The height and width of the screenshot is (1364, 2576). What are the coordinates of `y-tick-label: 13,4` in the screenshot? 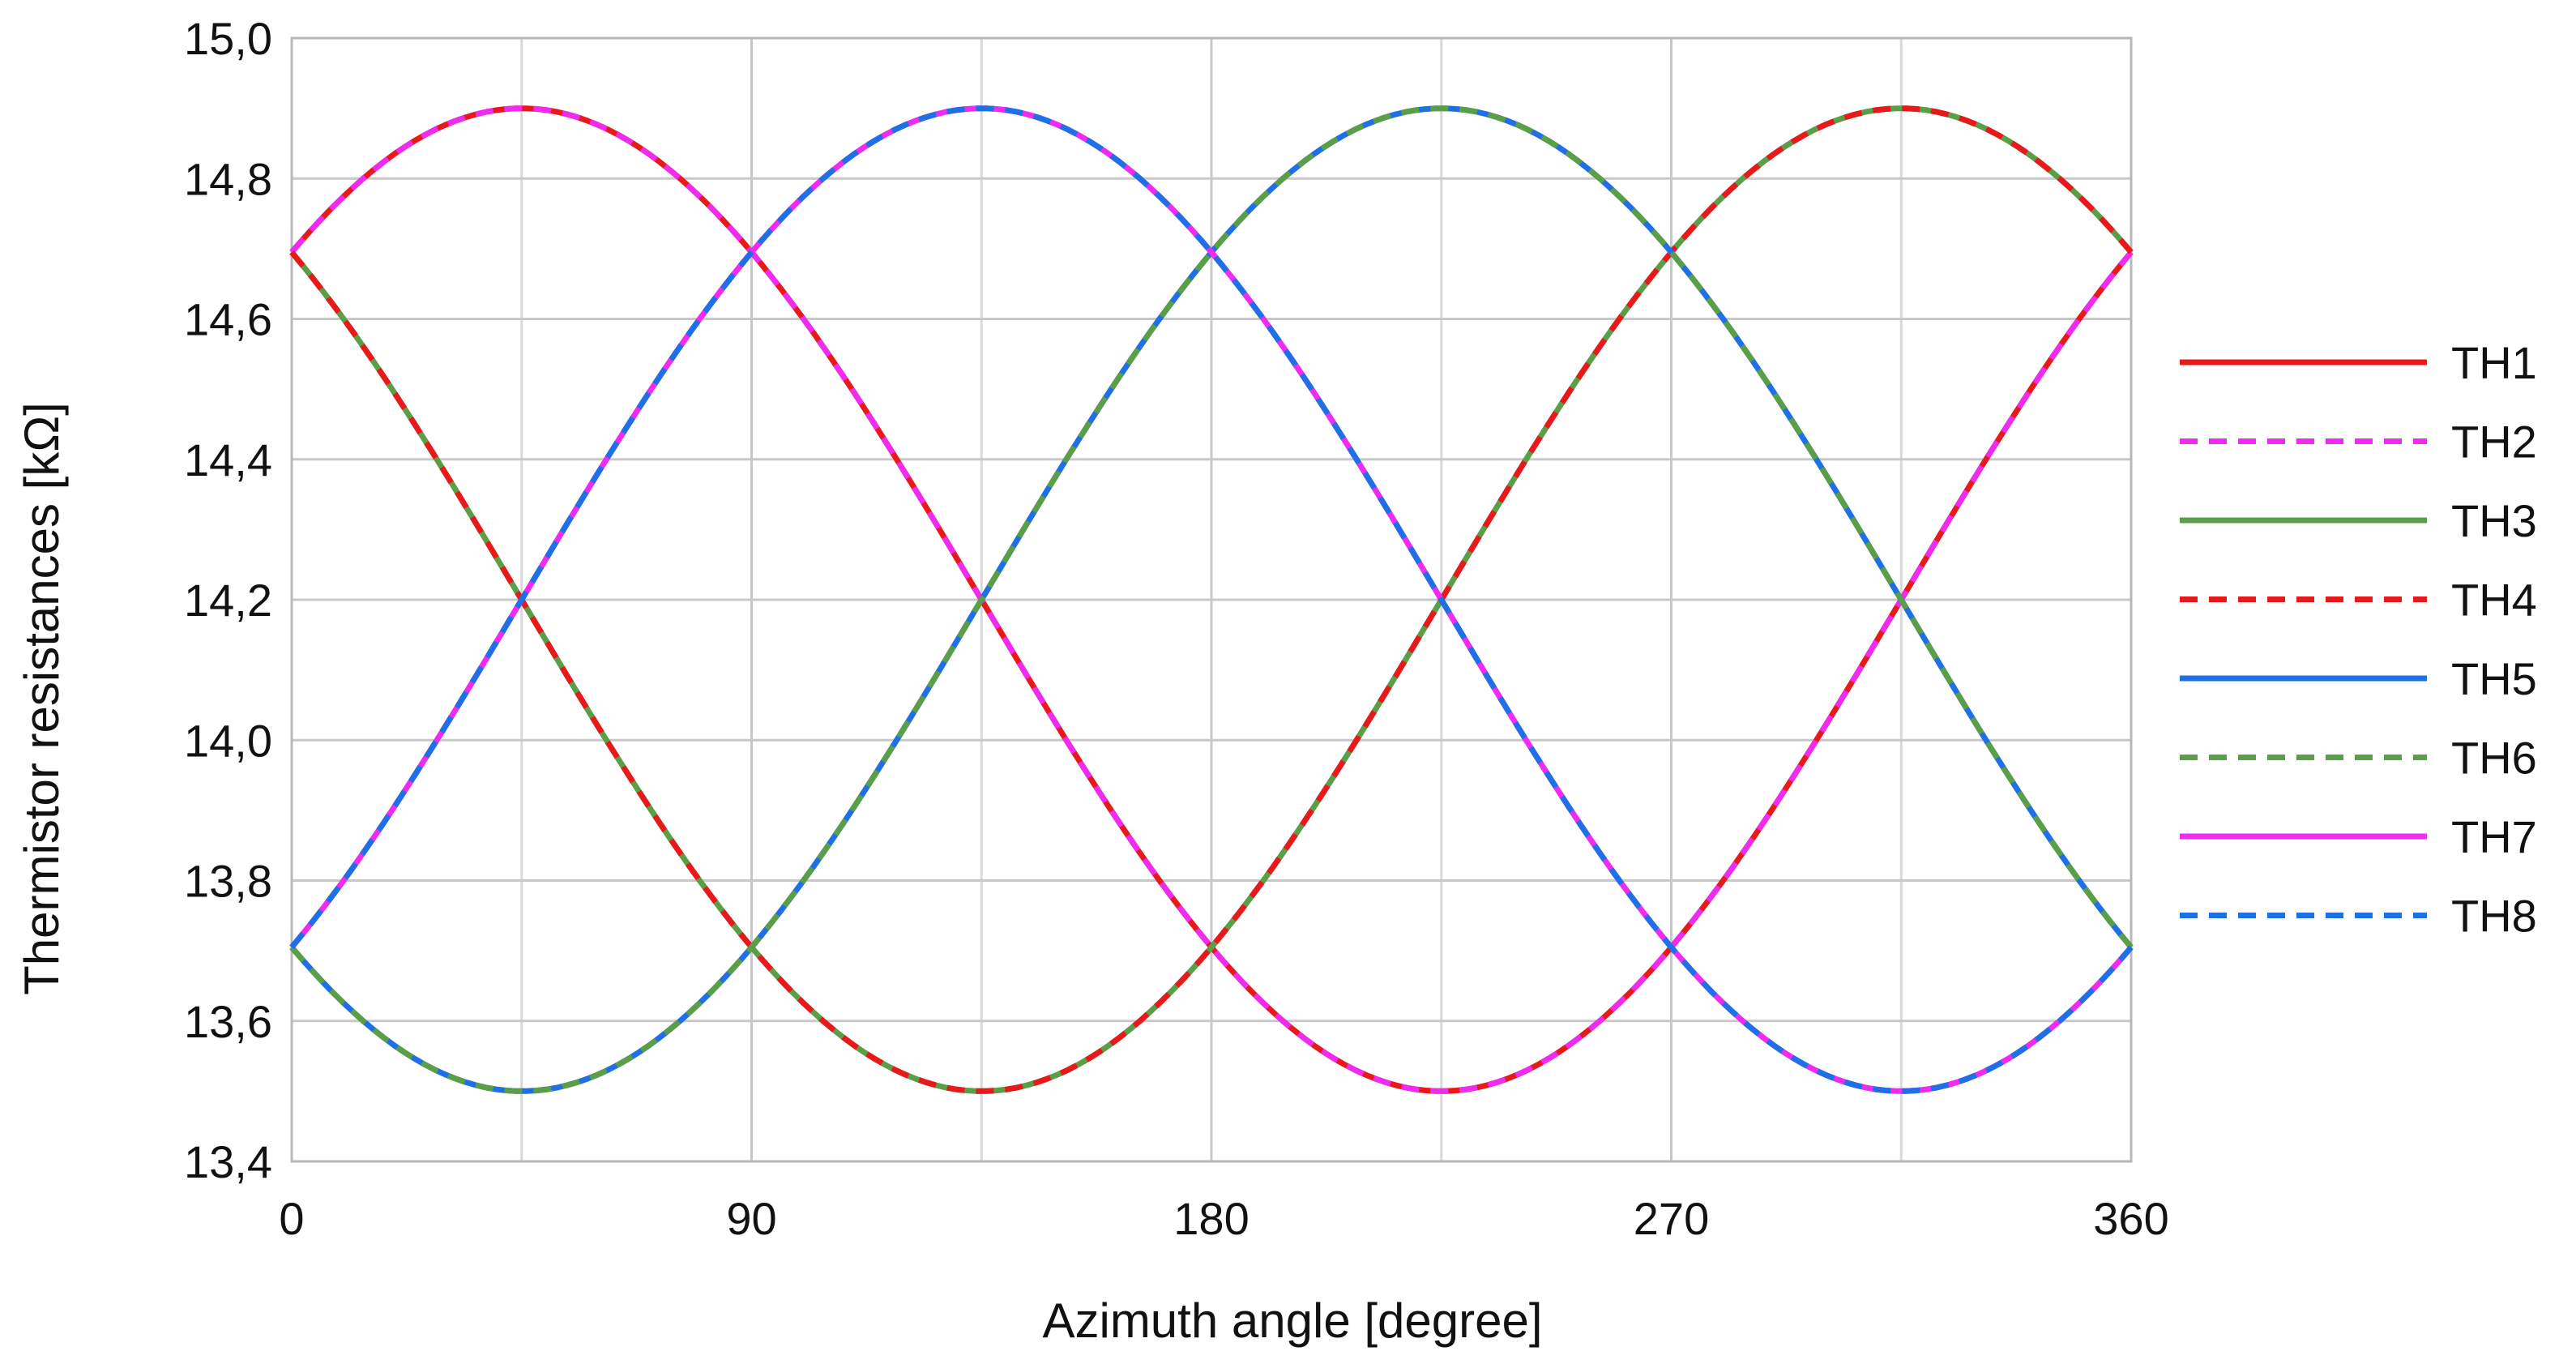 It's located at (228, 1161).